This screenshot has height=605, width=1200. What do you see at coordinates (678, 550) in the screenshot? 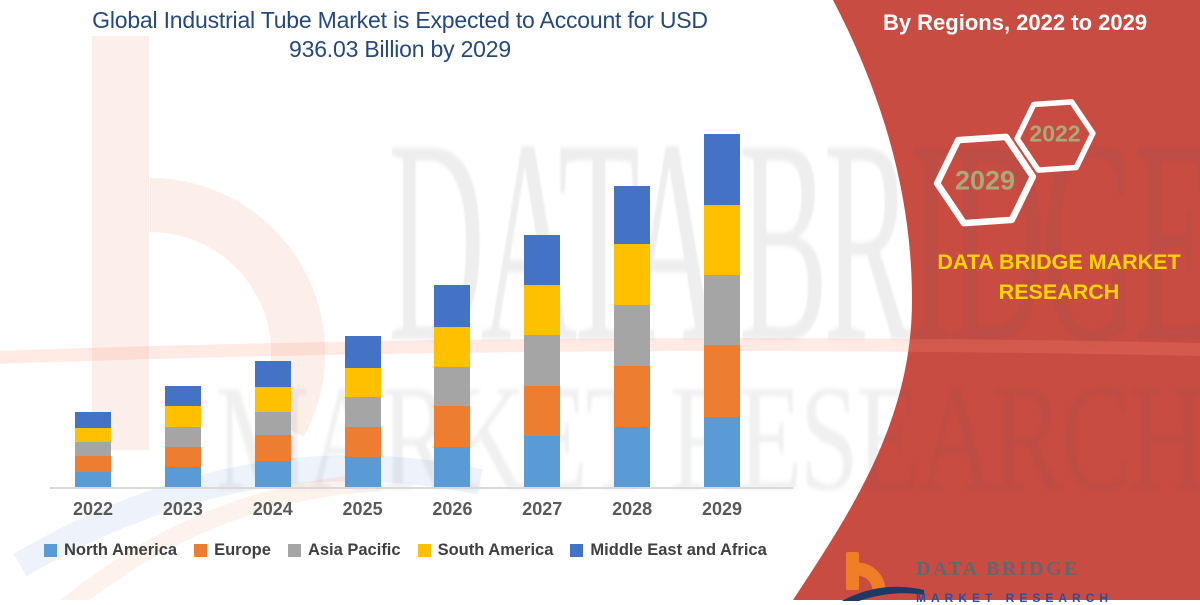
I see `legend-label-middle-east-and-africa: Middle East and Africa` at bounding box center [678, 550].